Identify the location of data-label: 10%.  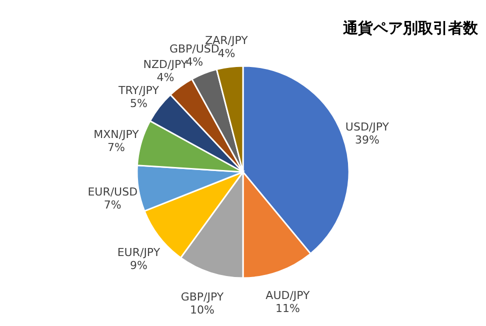
(202, 310).